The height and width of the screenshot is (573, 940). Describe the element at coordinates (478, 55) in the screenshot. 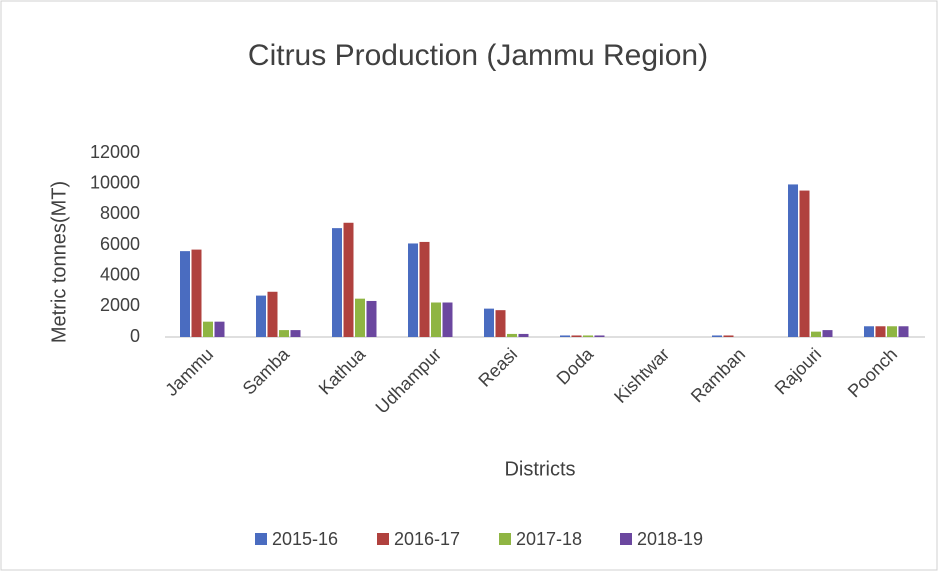

I see `chart-title: Citrus Production (Jammu Region)` at that location.